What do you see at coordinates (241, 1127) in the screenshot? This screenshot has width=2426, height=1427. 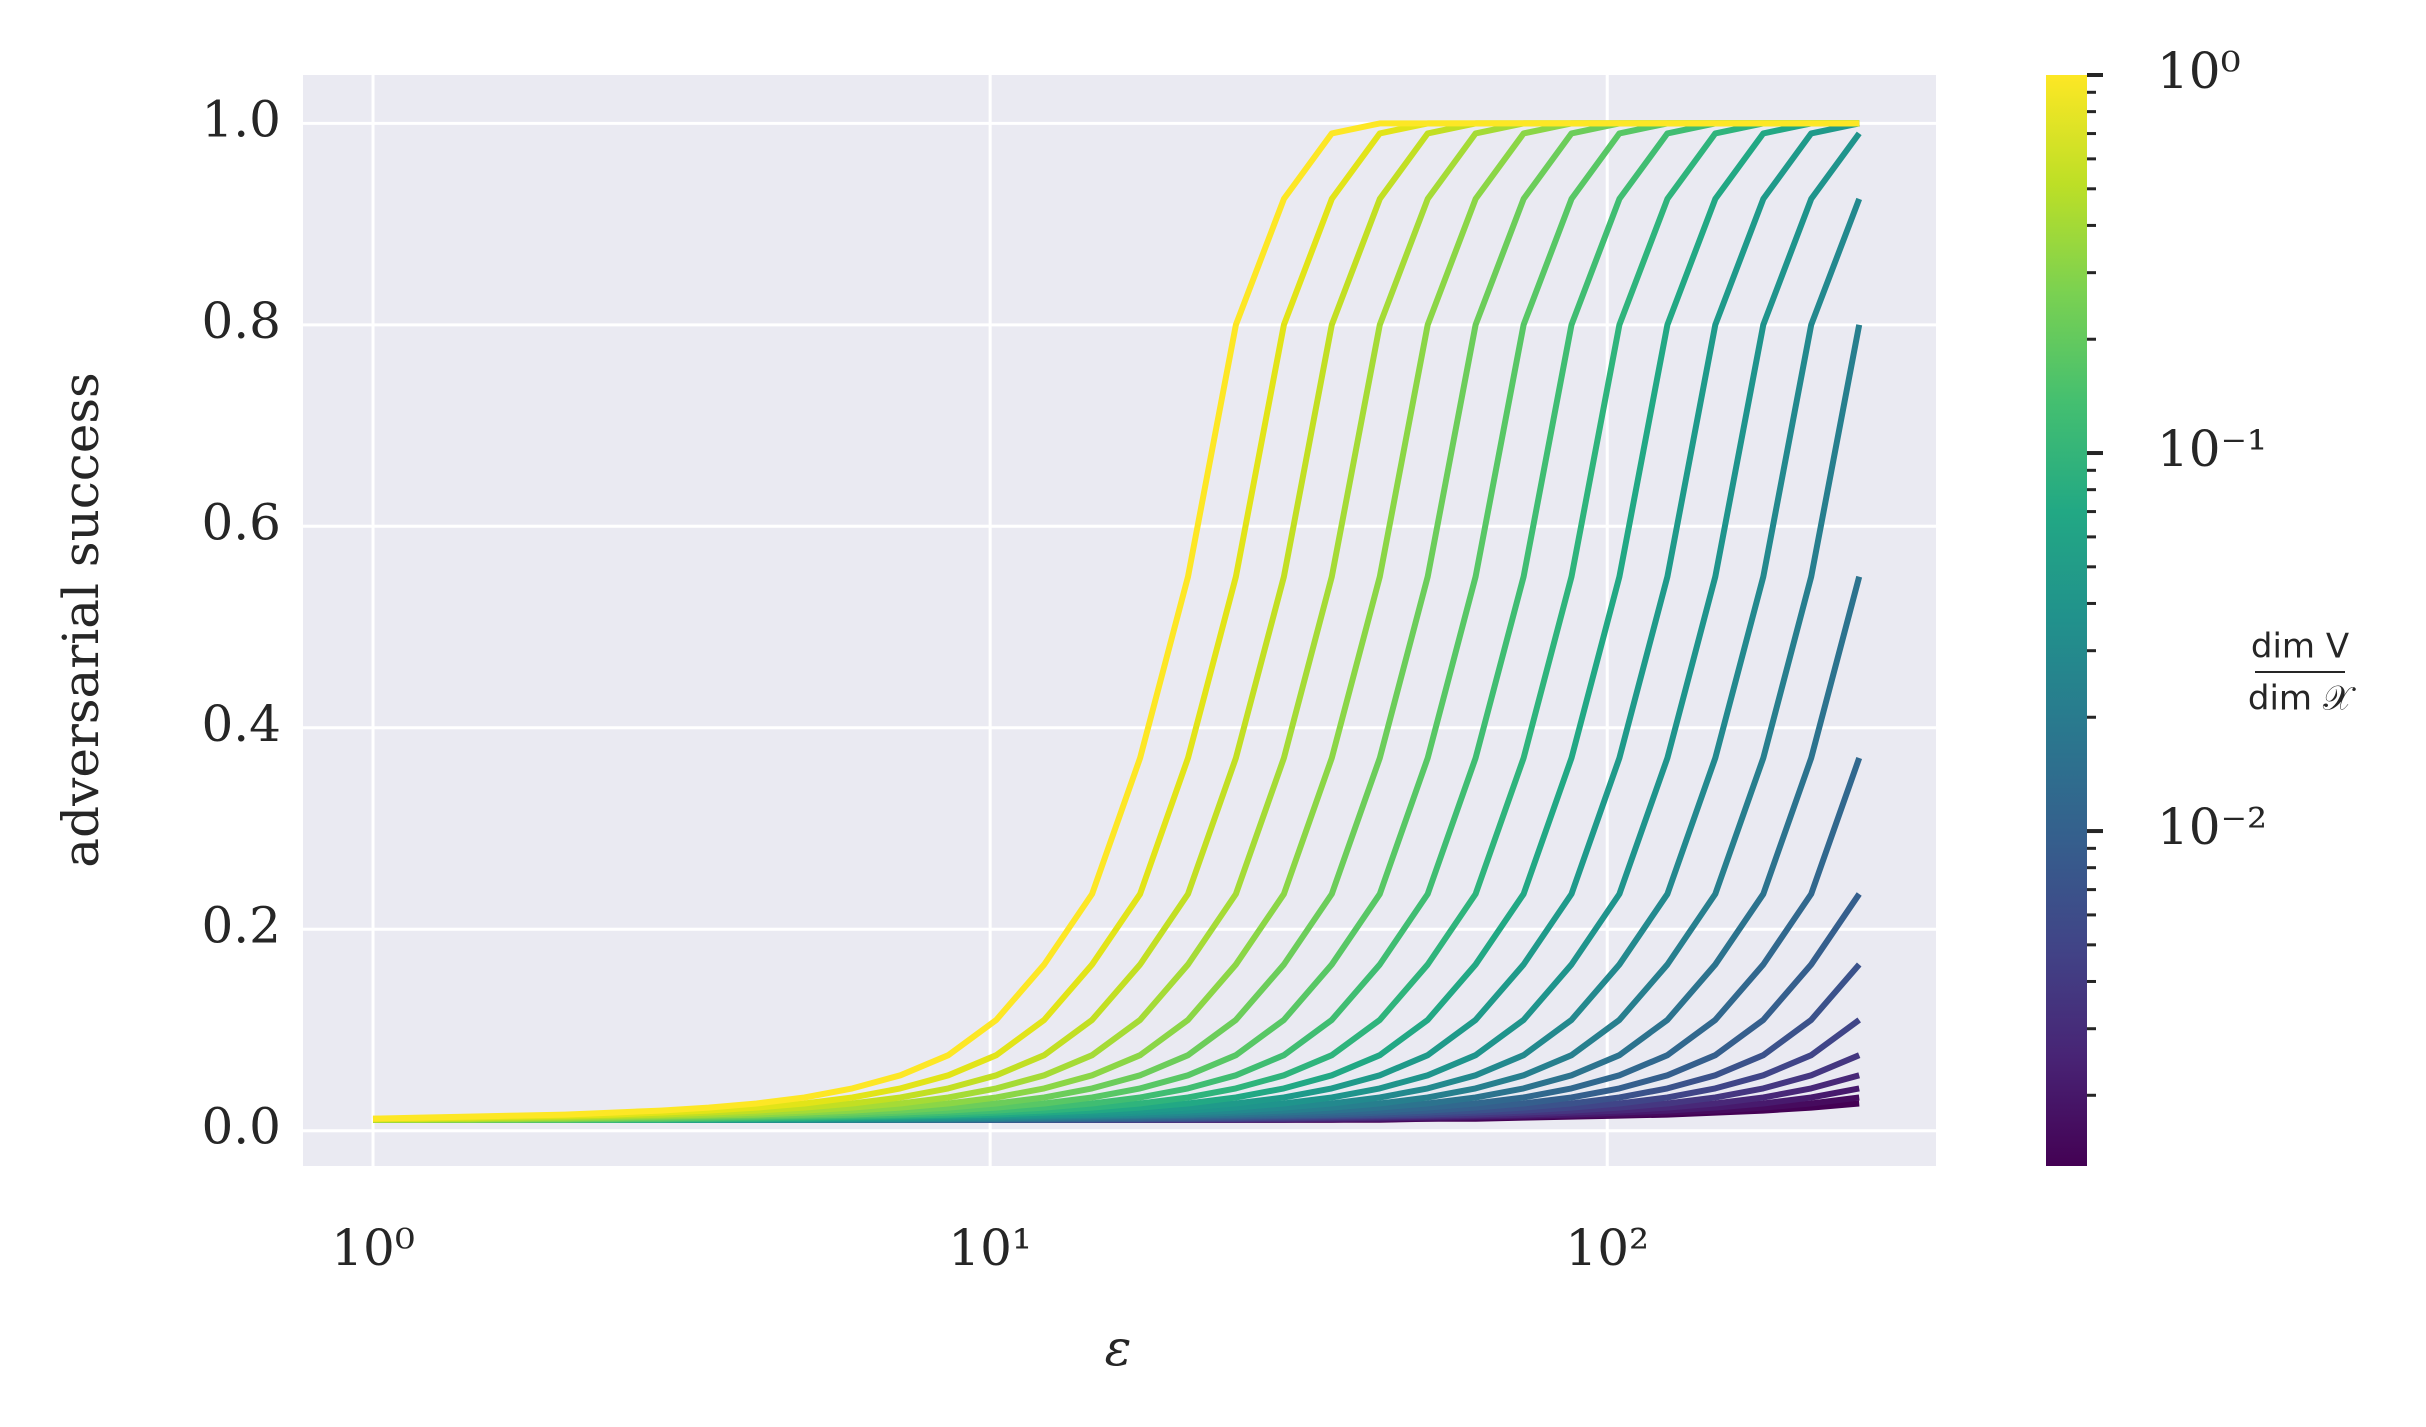 I see `y-tick-label: 0.0` at bounding box center [241, 1127].